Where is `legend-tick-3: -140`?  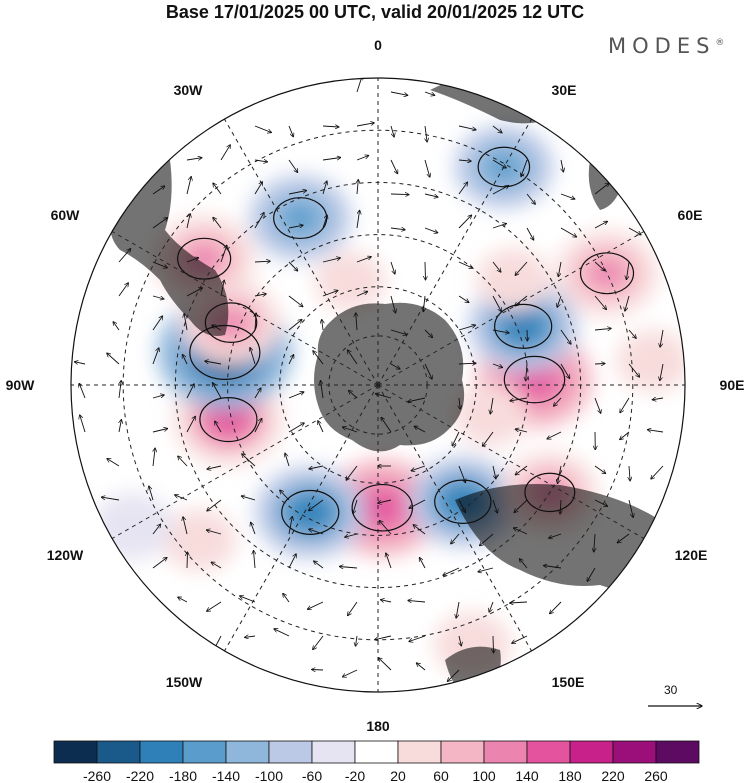 legend-tick-3: -140 is located at coordinates (226, 775).